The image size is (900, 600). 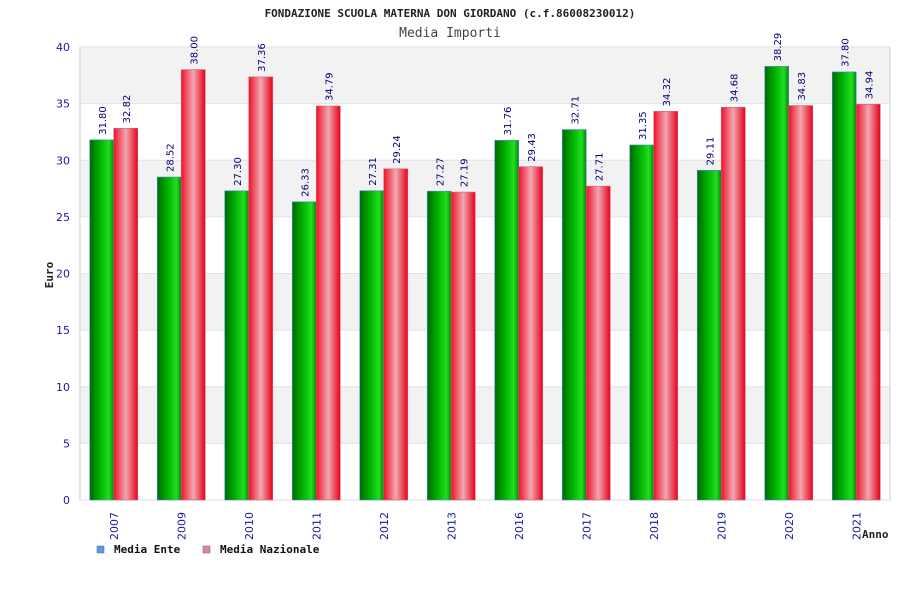 What do you see at coordinates (49, 274) in the screenshot?
I see `y-axis-label: Euro` at bounding box center [49, 274].